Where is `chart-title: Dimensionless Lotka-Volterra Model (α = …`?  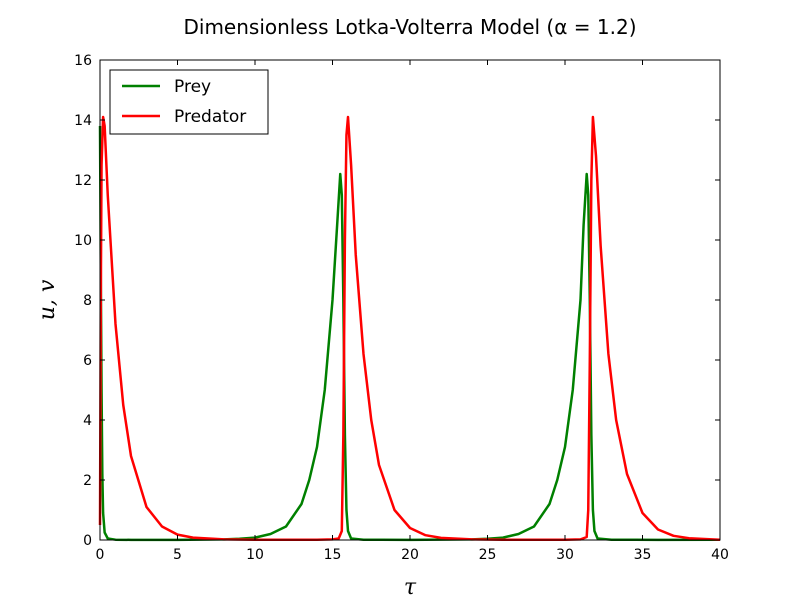 chart-title: Dimensionless Lotka-Volterra Model (α = … is located at coordinates (409, 27).